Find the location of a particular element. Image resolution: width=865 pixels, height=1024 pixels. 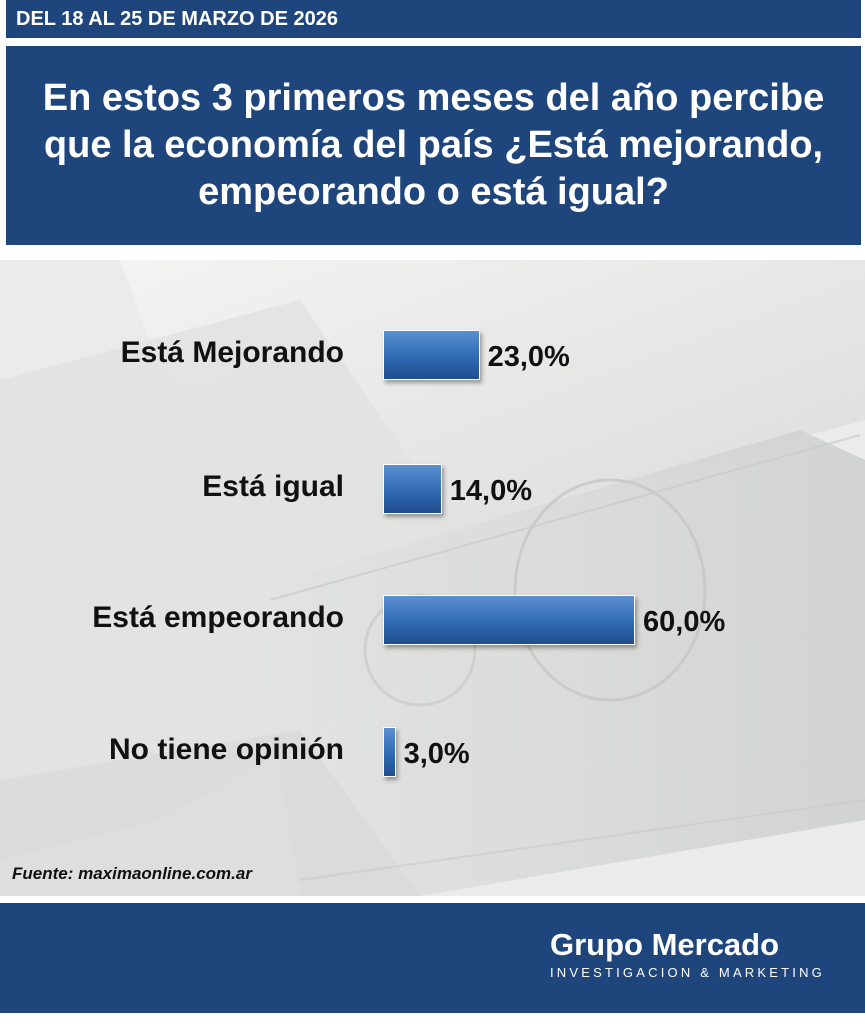

value-label: 60,0% is located at coordinates (684, 622).